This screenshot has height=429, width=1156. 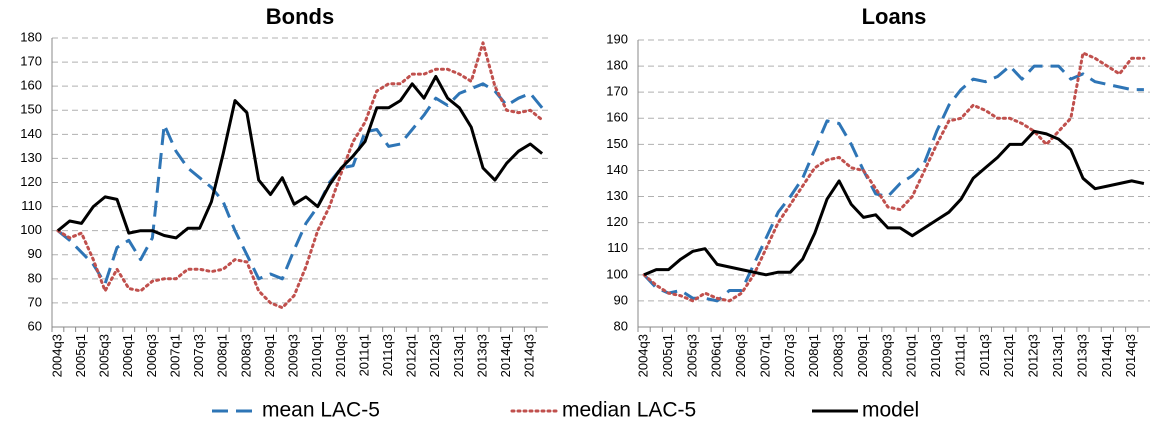 I want to click on y-tick-label: 70, so click(x=35, y=301).